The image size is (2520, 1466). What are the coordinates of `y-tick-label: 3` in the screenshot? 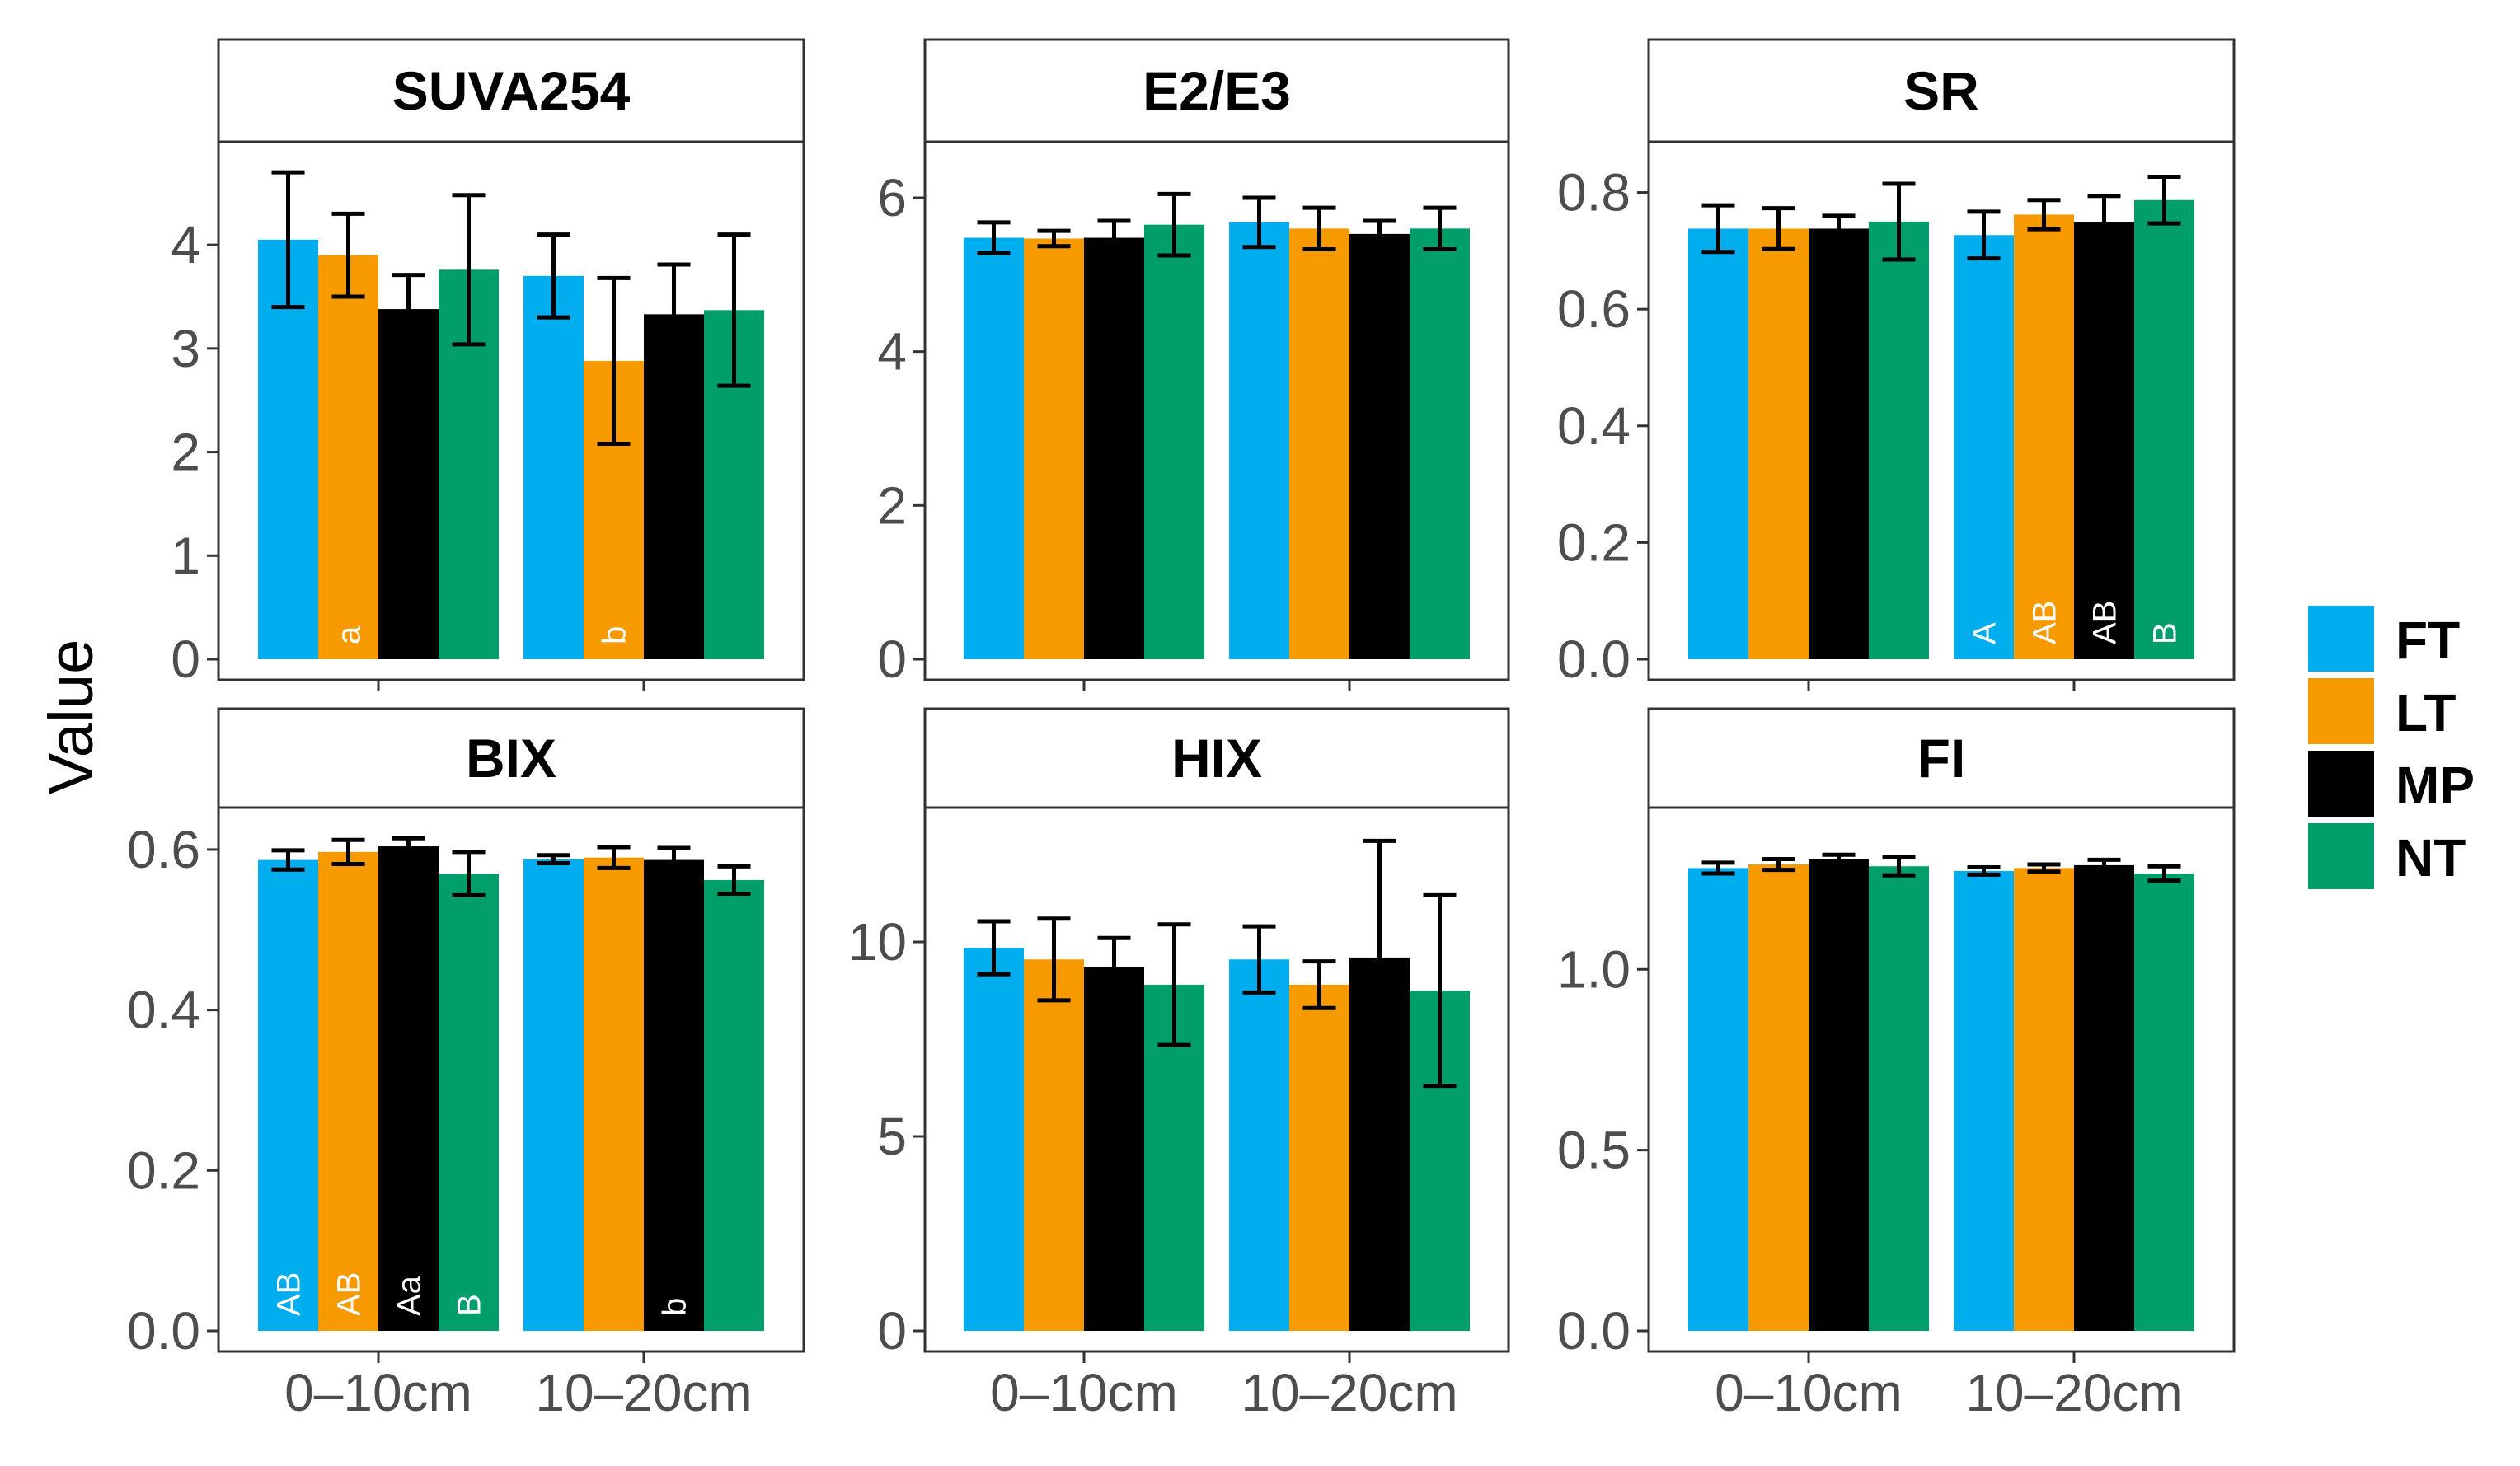 It's located at (185, 348).